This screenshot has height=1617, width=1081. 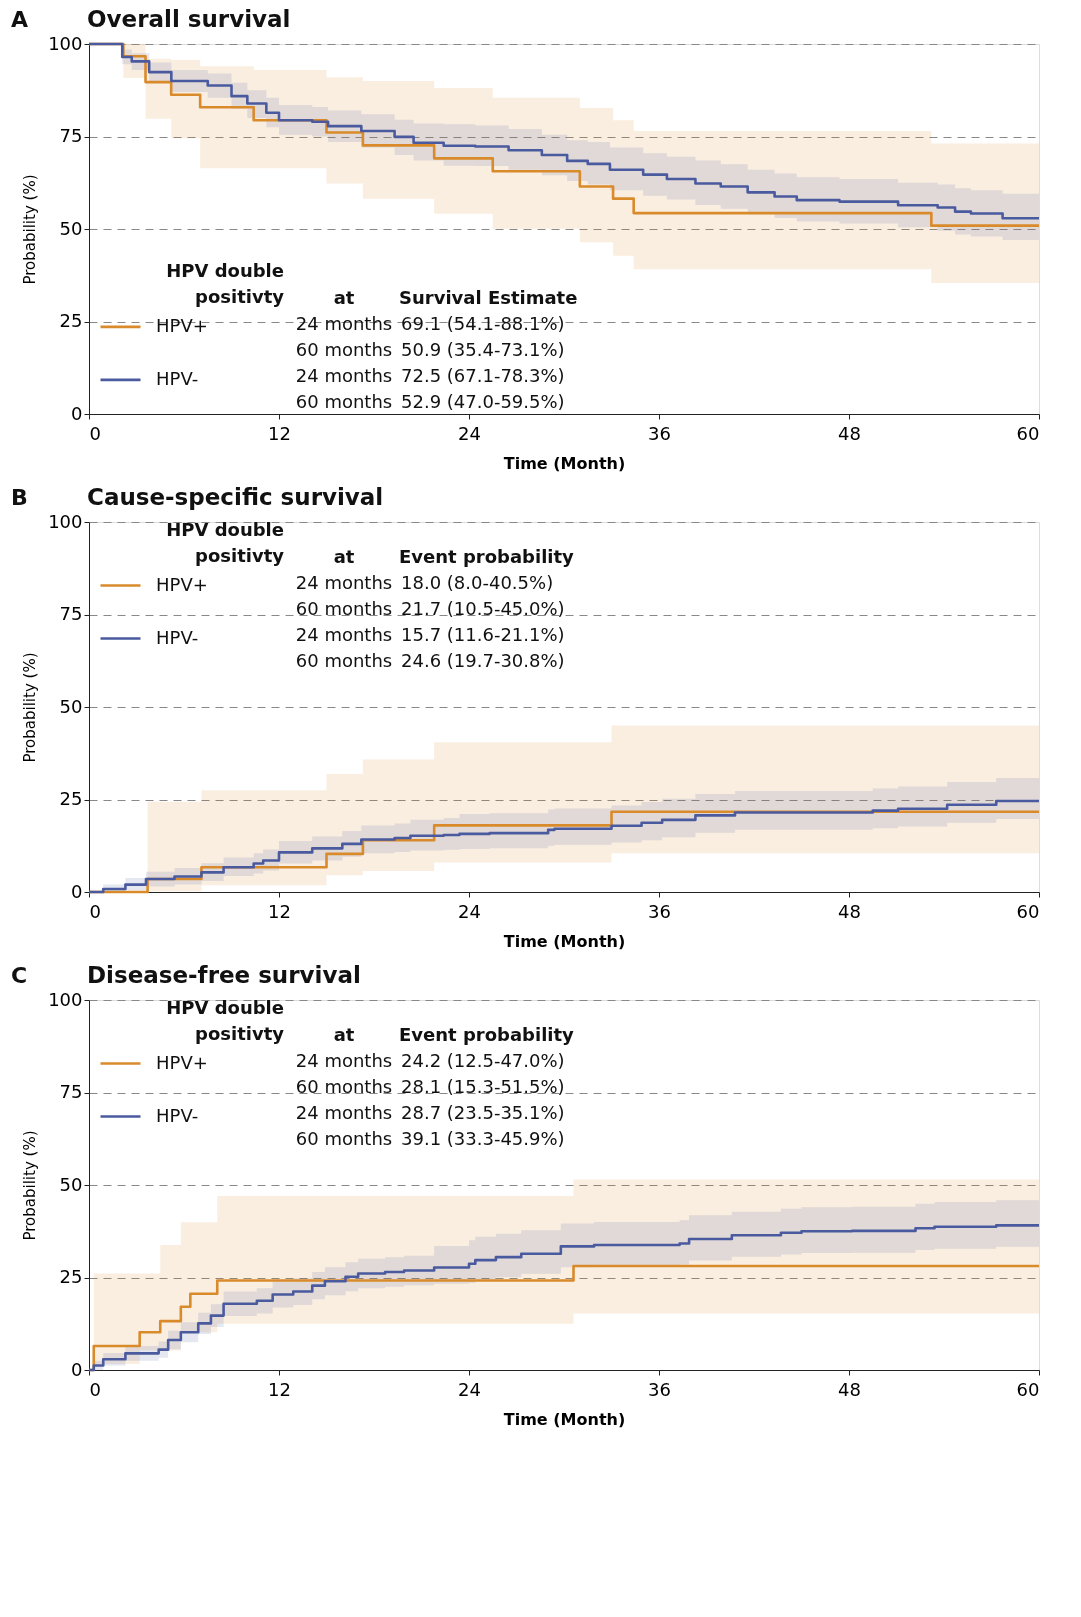 What do you see at coordinates (483, 324) in the screenshot?
I see `annotation: 69.1 (54.1-88.1%)` at bounding box center [483, 324].